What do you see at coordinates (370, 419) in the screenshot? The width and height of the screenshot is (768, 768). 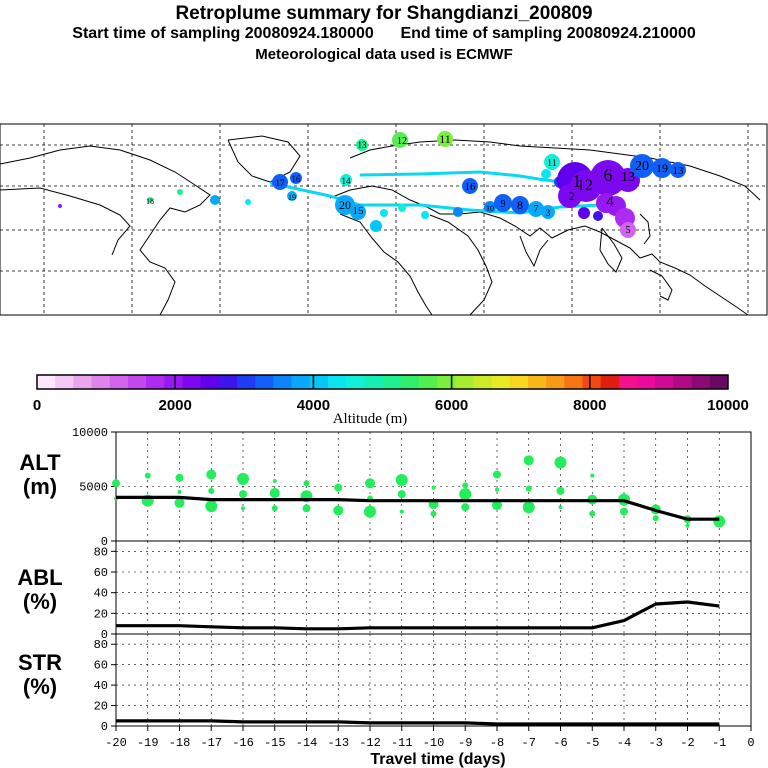 I see `colorbar-title: Altitude (m)` at bounding box center [370, 419].